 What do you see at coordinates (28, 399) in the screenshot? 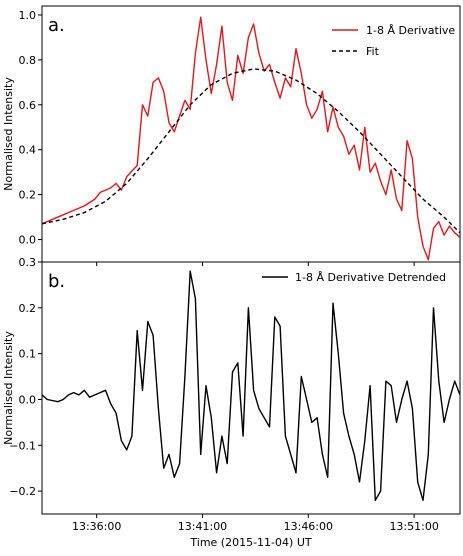
I see `panel-b-ytick-label: 0.0` at bounding box center [28, 399].